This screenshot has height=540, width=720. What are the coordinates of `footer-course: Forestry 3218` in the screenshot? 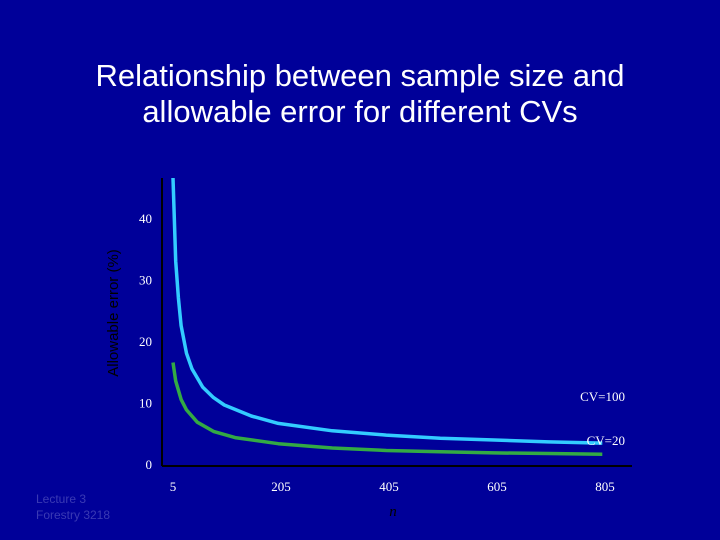 It's located at (73, 515).